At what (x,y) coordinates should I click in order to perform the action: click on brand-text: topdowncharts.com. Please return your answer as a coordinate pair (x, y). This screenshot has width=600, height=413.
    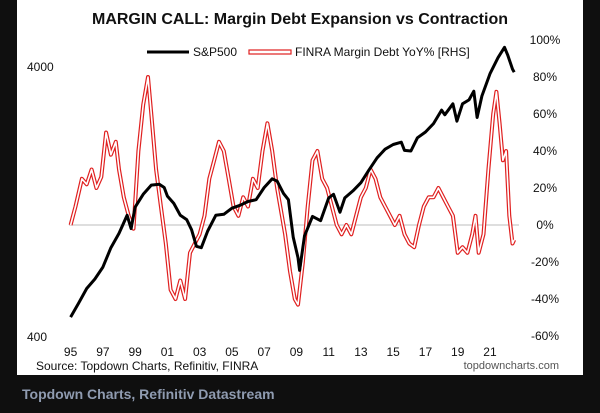
    Looking at the image, I should click on (511, 366).